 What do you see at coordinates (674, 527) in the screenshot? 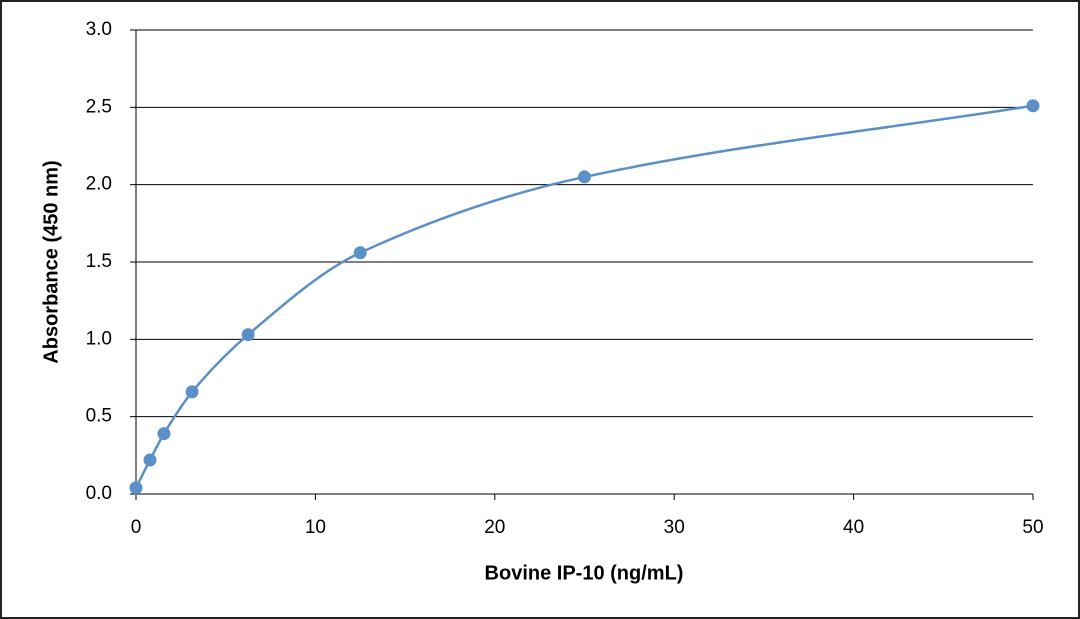
I see `x-tick-label: 30` at bounding box center [674, 527].